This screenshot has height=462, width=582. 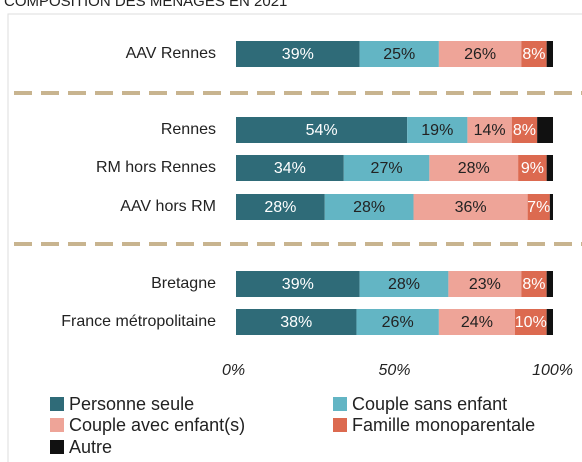 I want to click on value-label: 14%, so click(x=490, y=130).